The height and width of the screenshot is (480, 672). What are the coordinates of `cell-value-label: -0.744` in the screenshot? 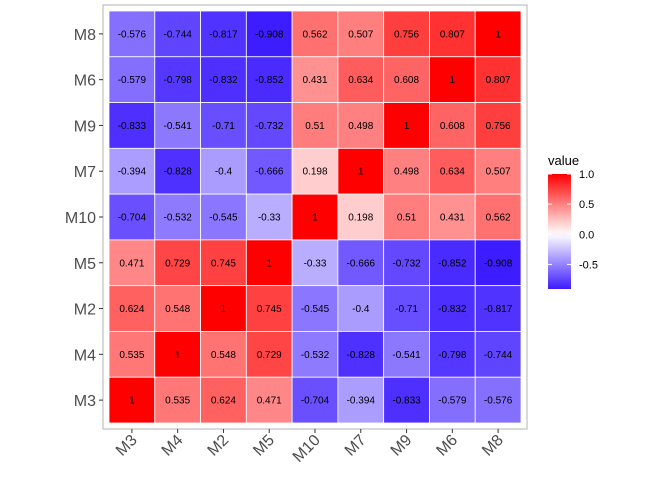 It's located at (498, 355).